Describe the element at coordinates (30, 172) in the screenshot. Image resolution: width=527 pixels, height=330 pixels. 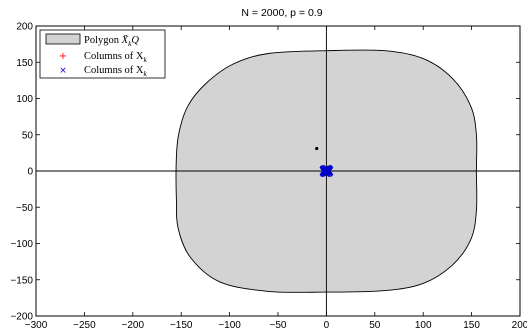
I see `y-tick-label: 0` at that location.